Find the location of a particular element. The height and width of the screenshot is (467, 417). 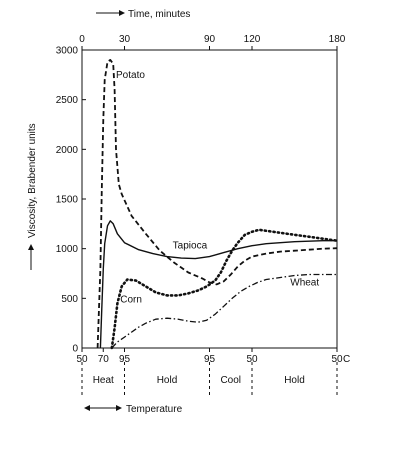

bottom-axis-ticks: 50 70 95 95 50 50 C is located at coordinates (213, 356).